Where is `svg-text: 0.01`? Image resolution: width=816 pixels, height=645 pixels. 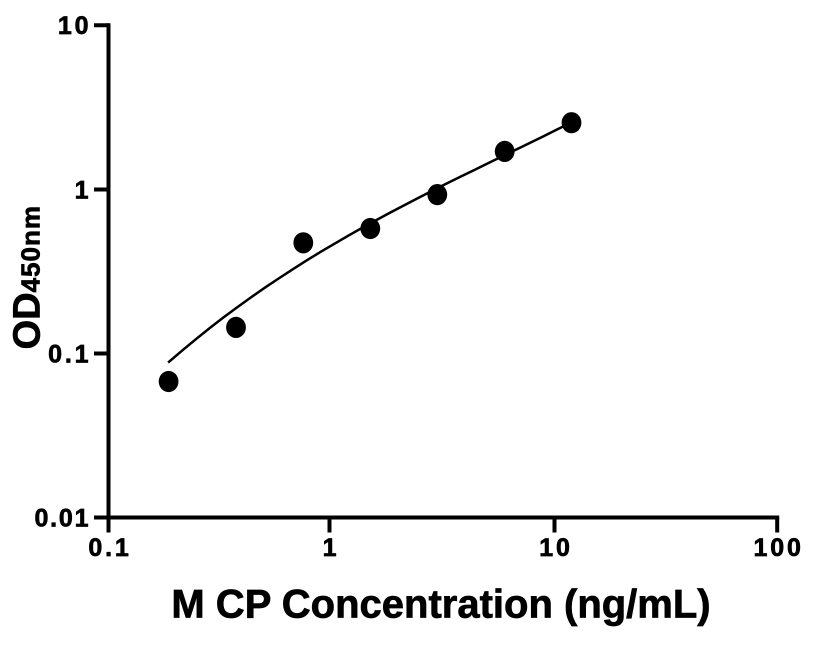 svg-text: 0.01 is located at coordinates (62, 518).